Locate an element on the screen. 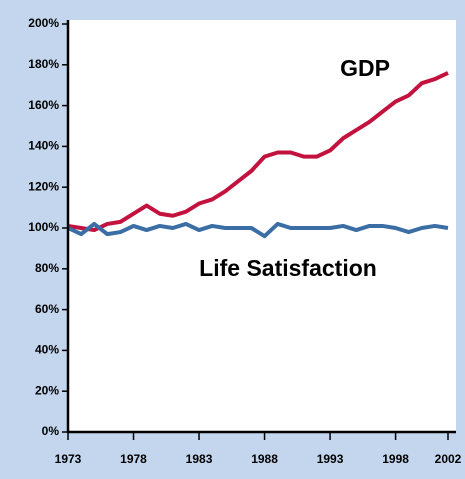 Image resolution: width=465 pixels, height=479 pixels. series-label: Life Satisfaction is located at coordinates (288, 268).